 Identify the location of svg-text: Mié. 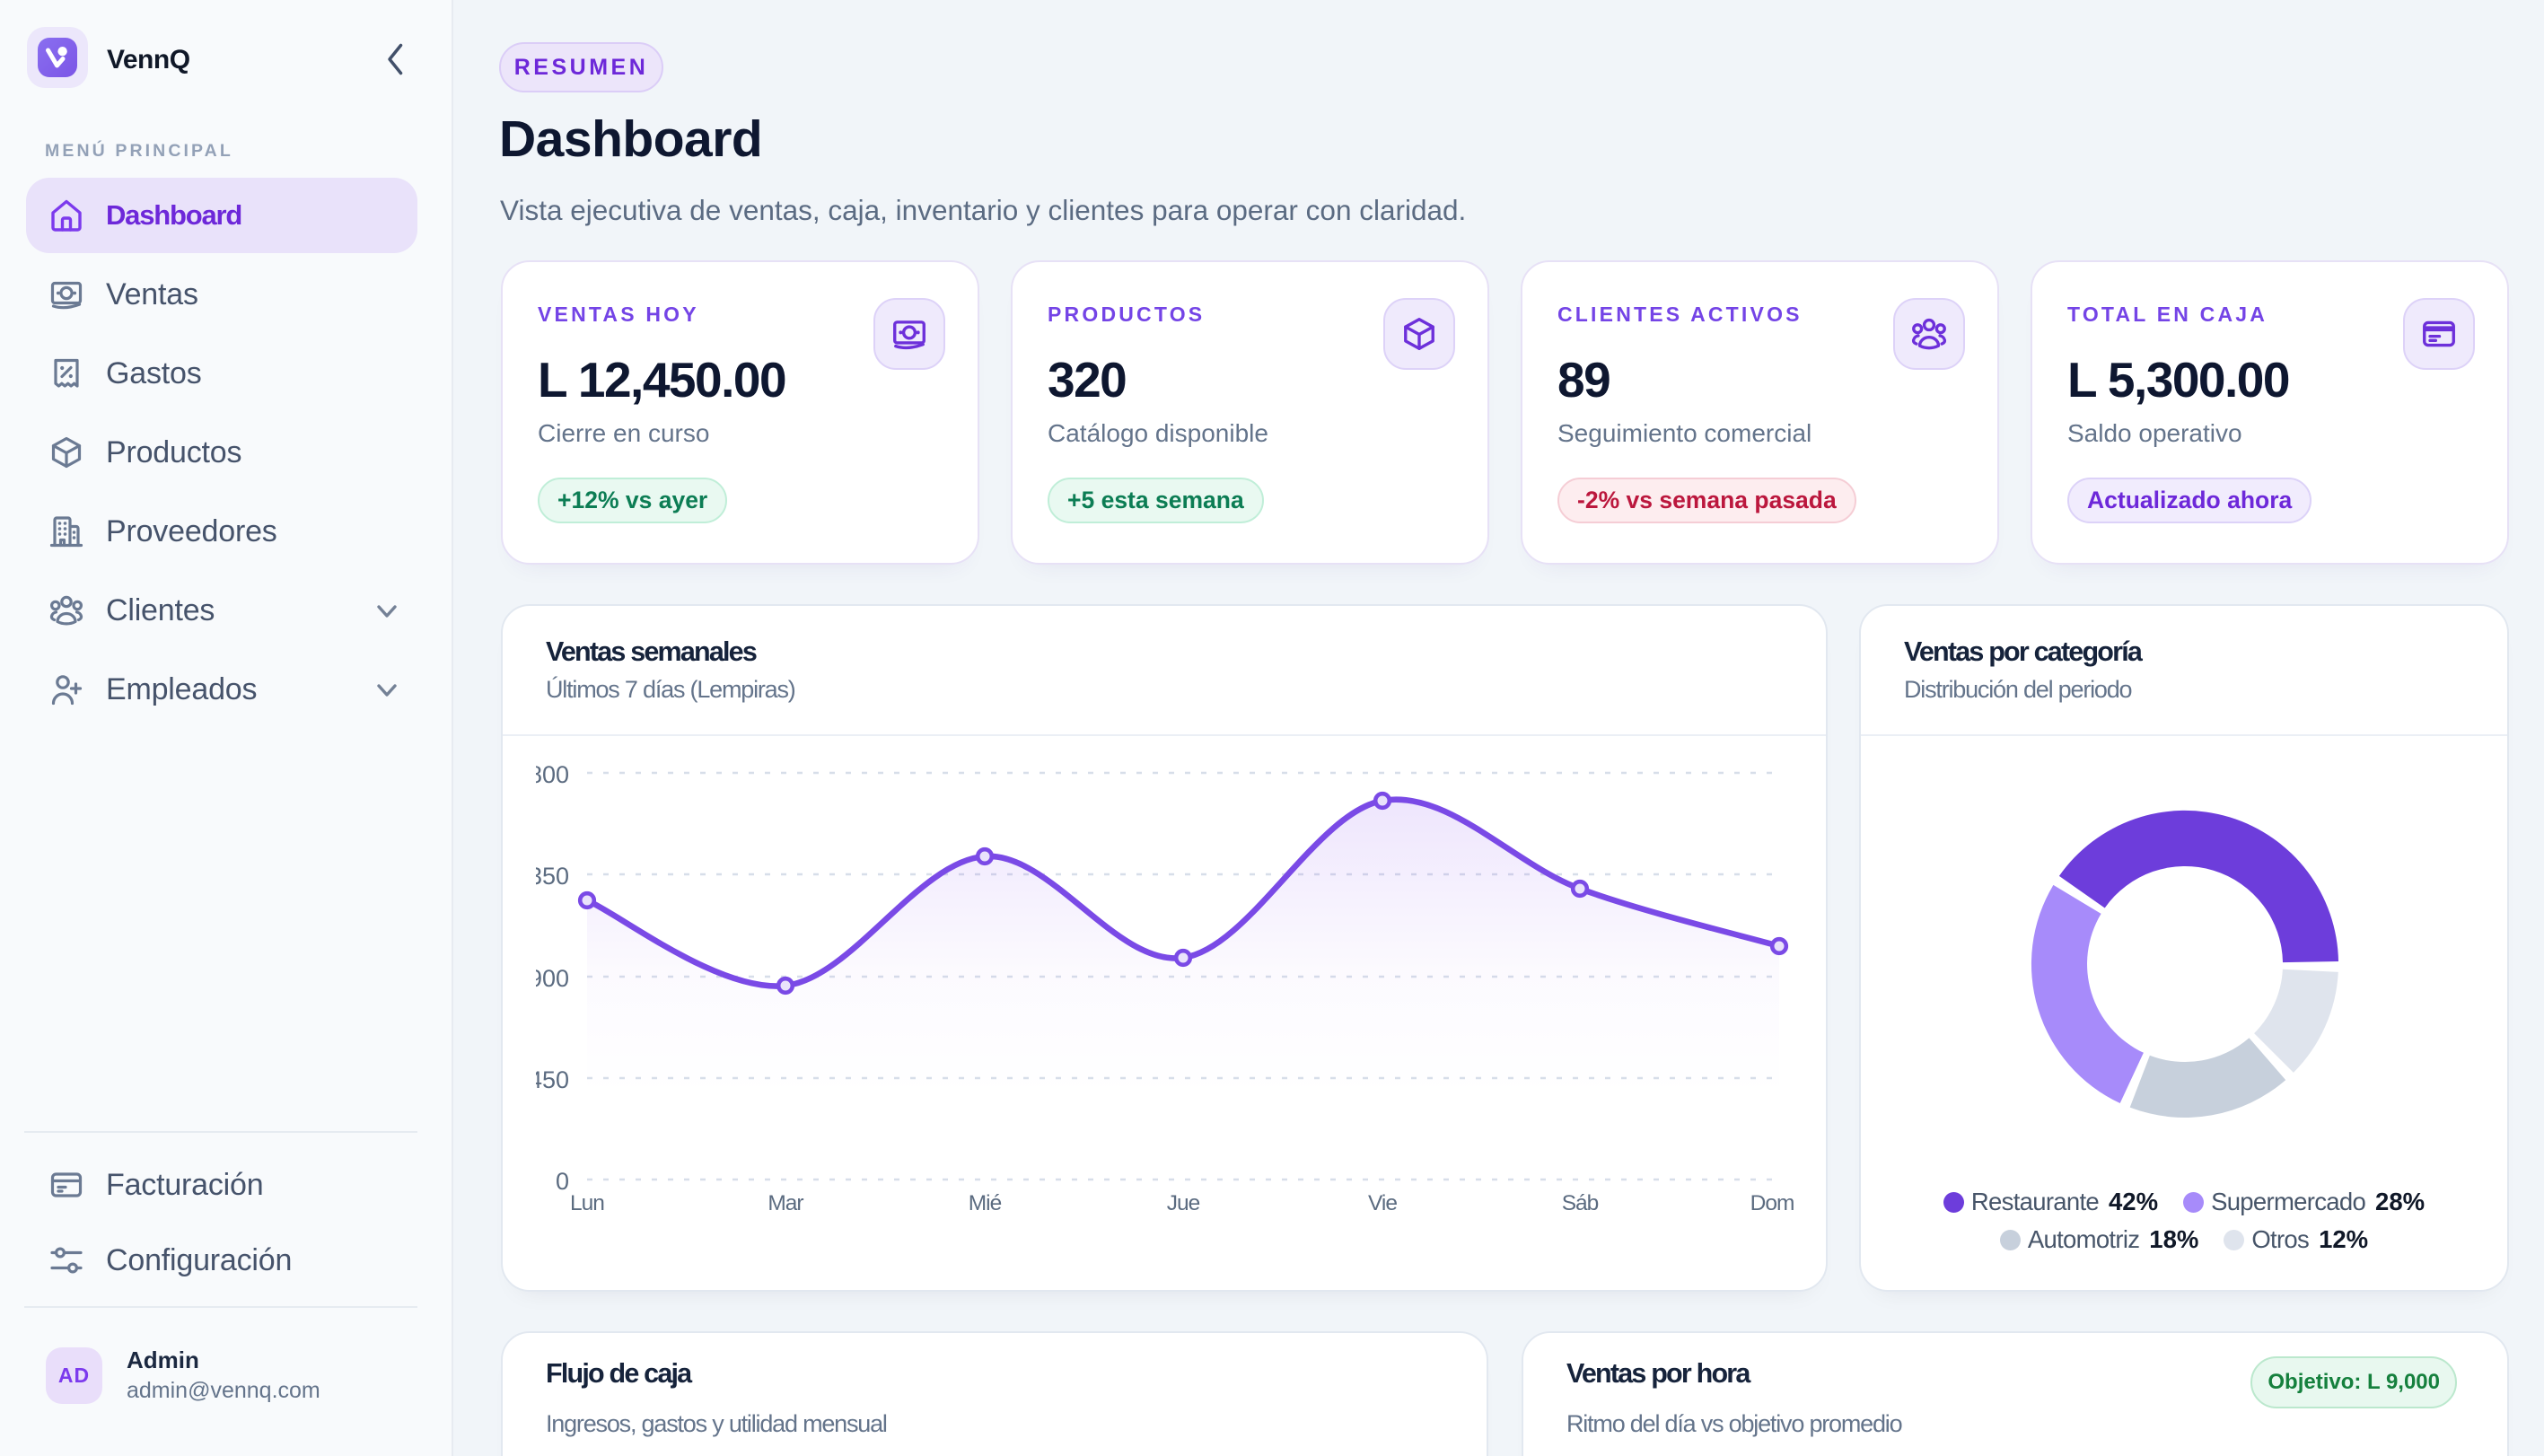
(985, 1203).